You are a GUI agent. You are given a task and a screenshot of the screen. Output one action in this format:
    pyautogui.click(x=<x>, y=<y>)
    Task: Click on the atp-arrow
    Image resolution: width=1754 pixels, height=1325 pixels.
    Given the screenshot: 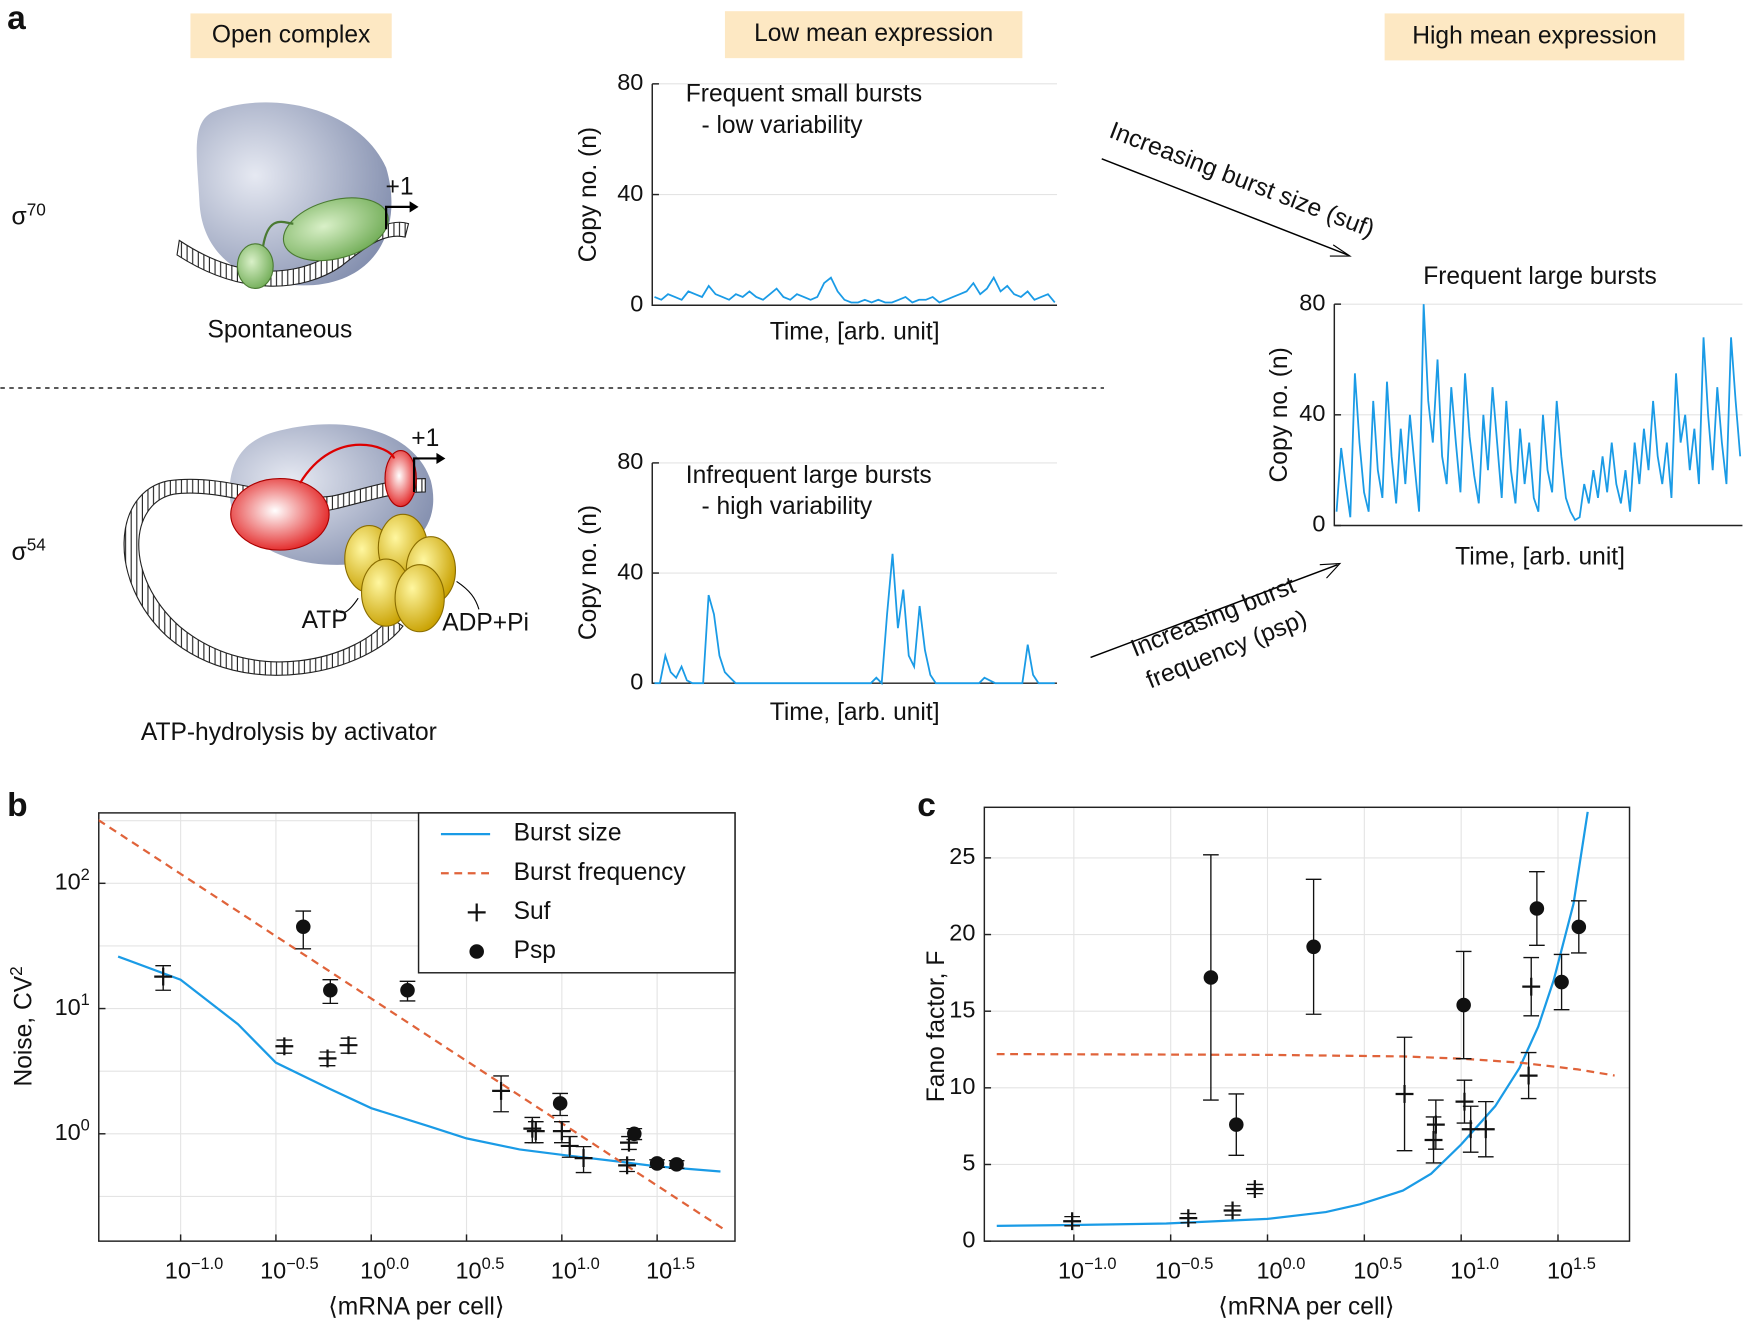 What is the action you would take?
    pyautogui.click(x=347, y=605)
    